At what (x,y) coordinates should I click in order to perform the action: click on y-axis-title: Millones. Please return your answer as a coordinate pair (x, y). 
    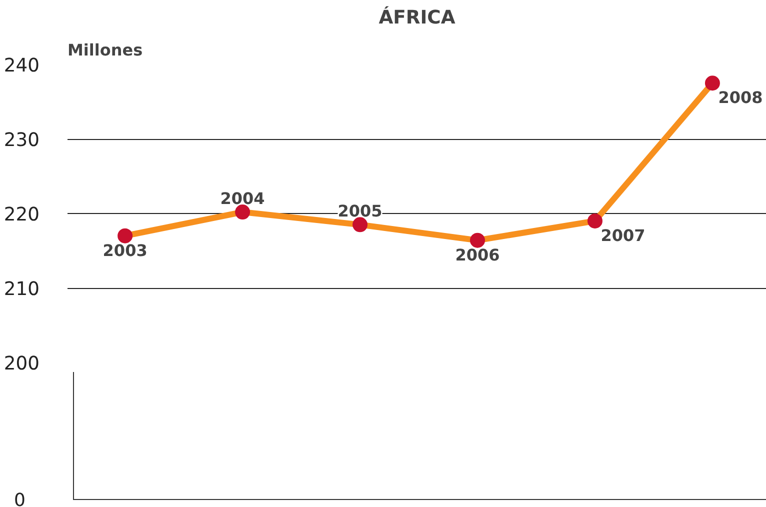
    Looking at the image, I should click on (105, 50).